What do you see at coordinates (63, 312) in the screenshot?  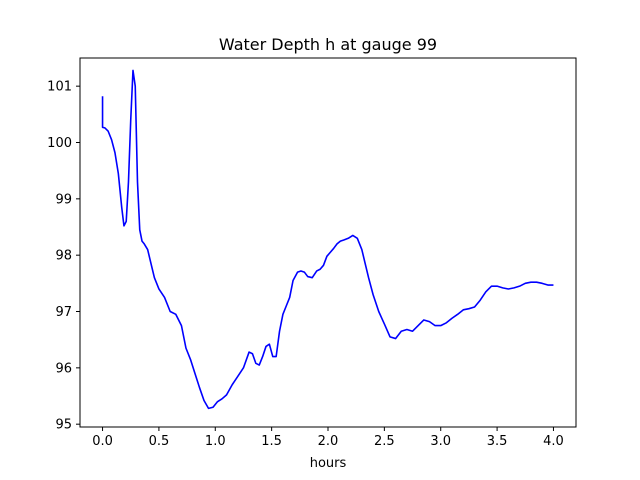 I see `y-tick-label: 97` at bounding box center [63, 312].